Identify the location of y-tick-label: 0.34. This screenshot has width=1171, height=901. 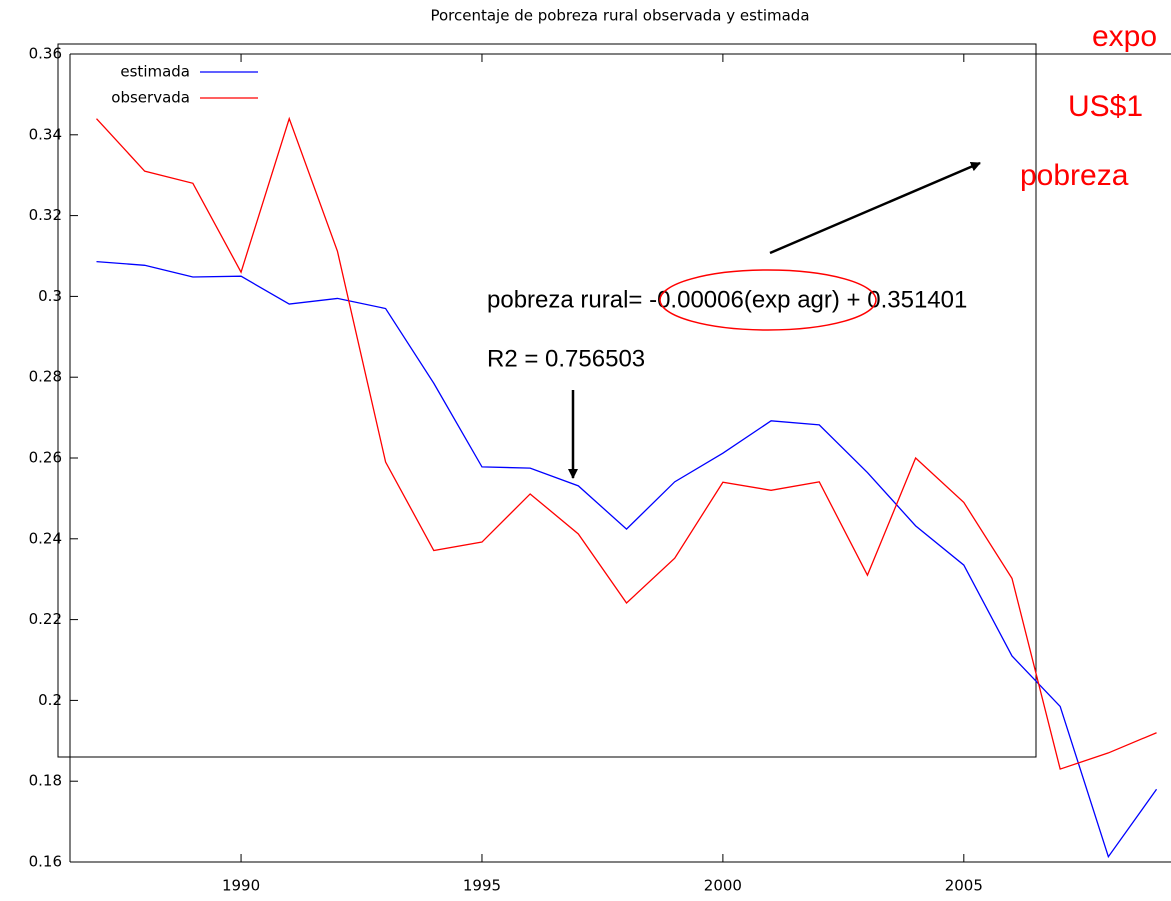
(45, 134).